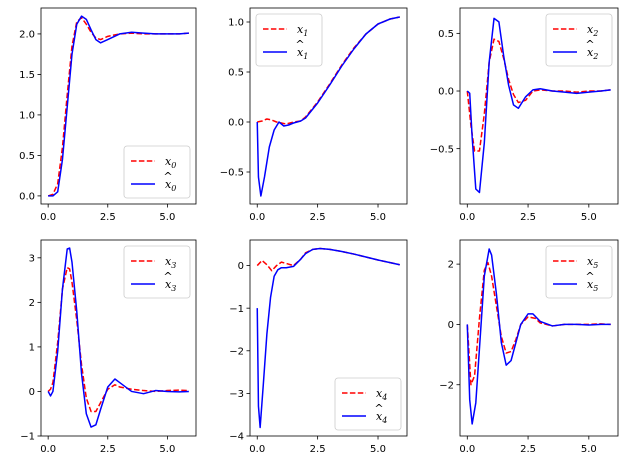 Image resolution: width=630 pixels, height=470 pixels. Describe the element at coordinates (32, 258) in the screenshot. I see `y-tick-label: 3` at that location.